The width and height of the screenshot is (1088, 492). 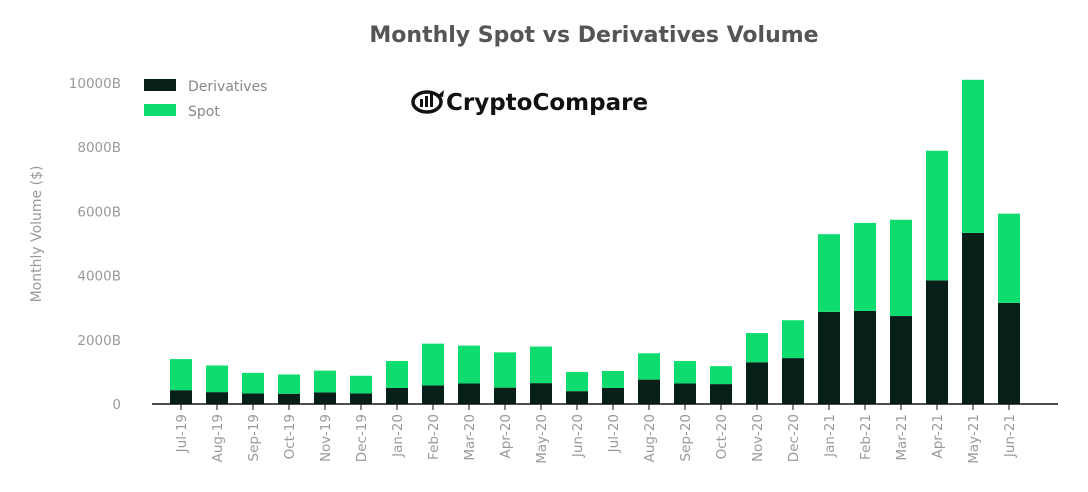 I want to click on y-tick-label: 8000B, so click(x=99, y=148).